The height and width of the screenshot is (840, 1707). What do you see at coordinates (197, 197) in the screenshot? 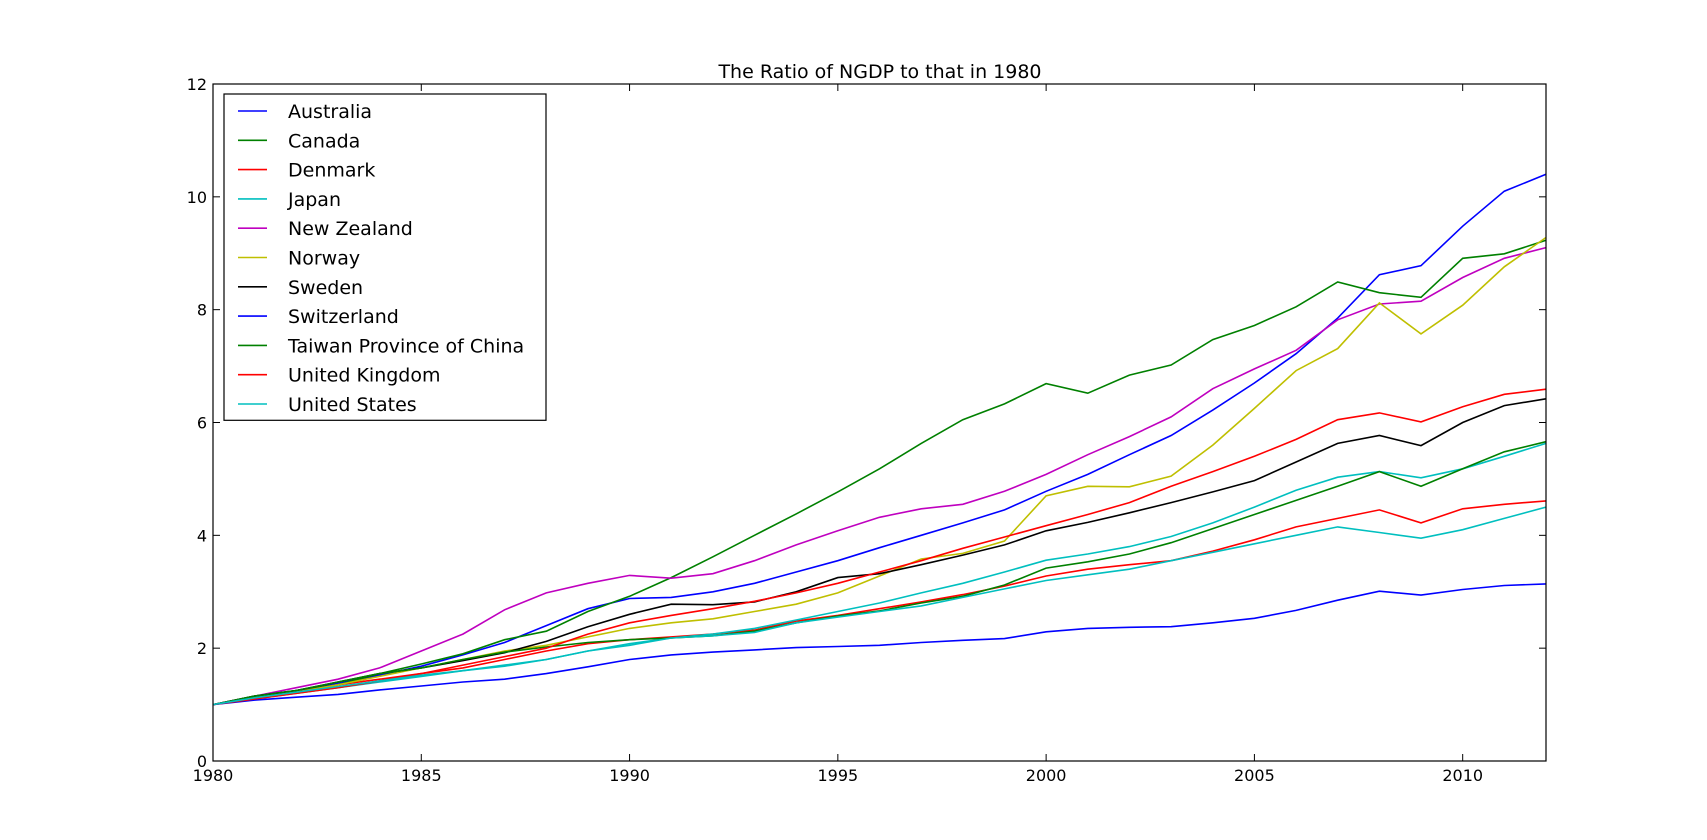
I see `y-tick-label-5: 10` at bounding box center [197, 197].